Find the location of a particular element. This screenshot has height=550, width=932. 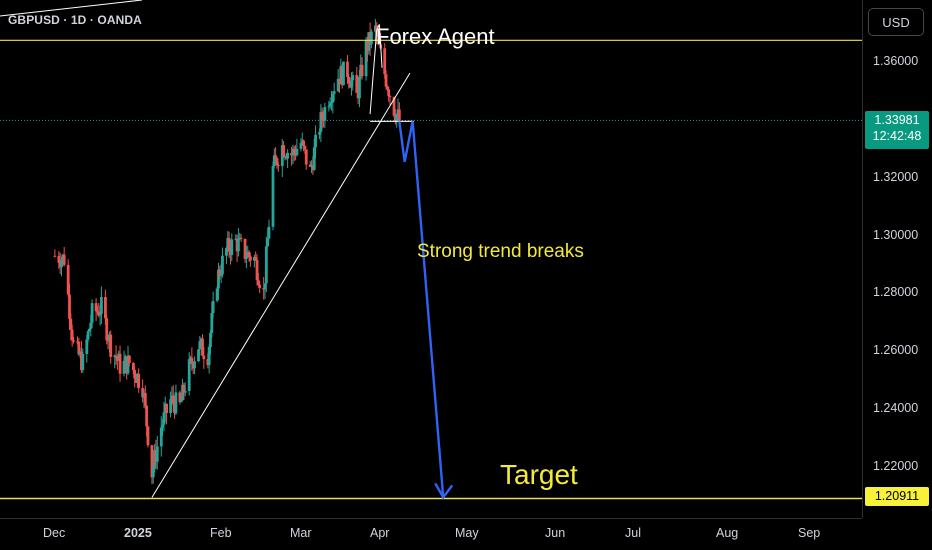

target-annotation: Target is located at coordinates (539, 474).